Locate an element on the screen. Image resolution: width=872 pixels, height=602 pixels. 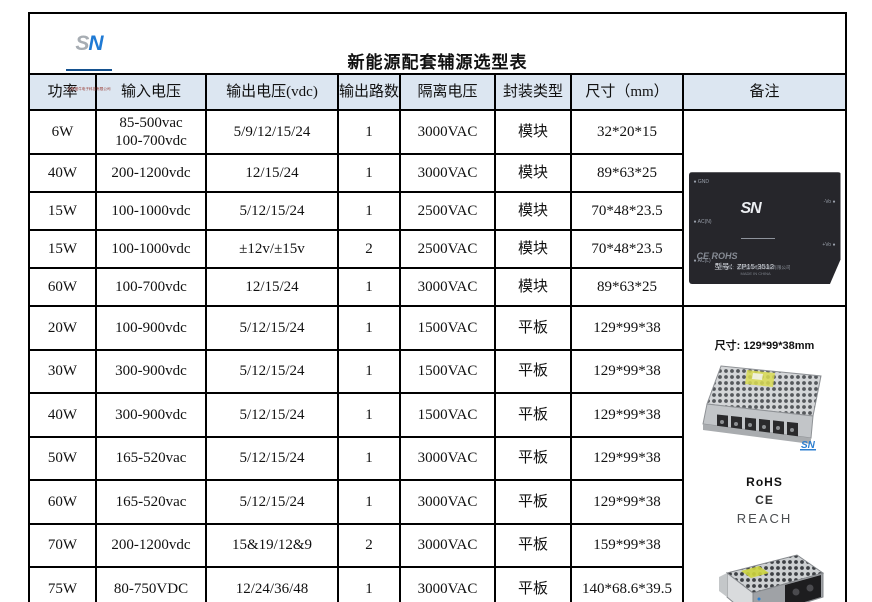
col-header-package-type: 封装类型 is located at coordinates (533, 92).